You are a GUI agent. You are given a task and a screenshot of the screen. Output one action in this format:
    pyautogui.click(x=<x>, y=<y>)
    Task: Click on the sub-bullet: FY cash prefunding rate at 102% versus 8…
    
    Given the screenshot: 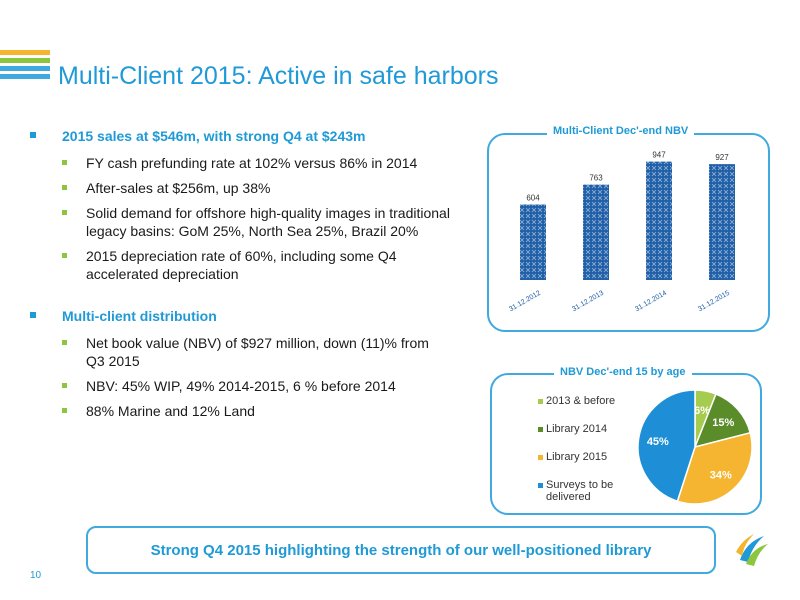 What is the action you would take?
    pyautogui.click(x=240, y=163)
    